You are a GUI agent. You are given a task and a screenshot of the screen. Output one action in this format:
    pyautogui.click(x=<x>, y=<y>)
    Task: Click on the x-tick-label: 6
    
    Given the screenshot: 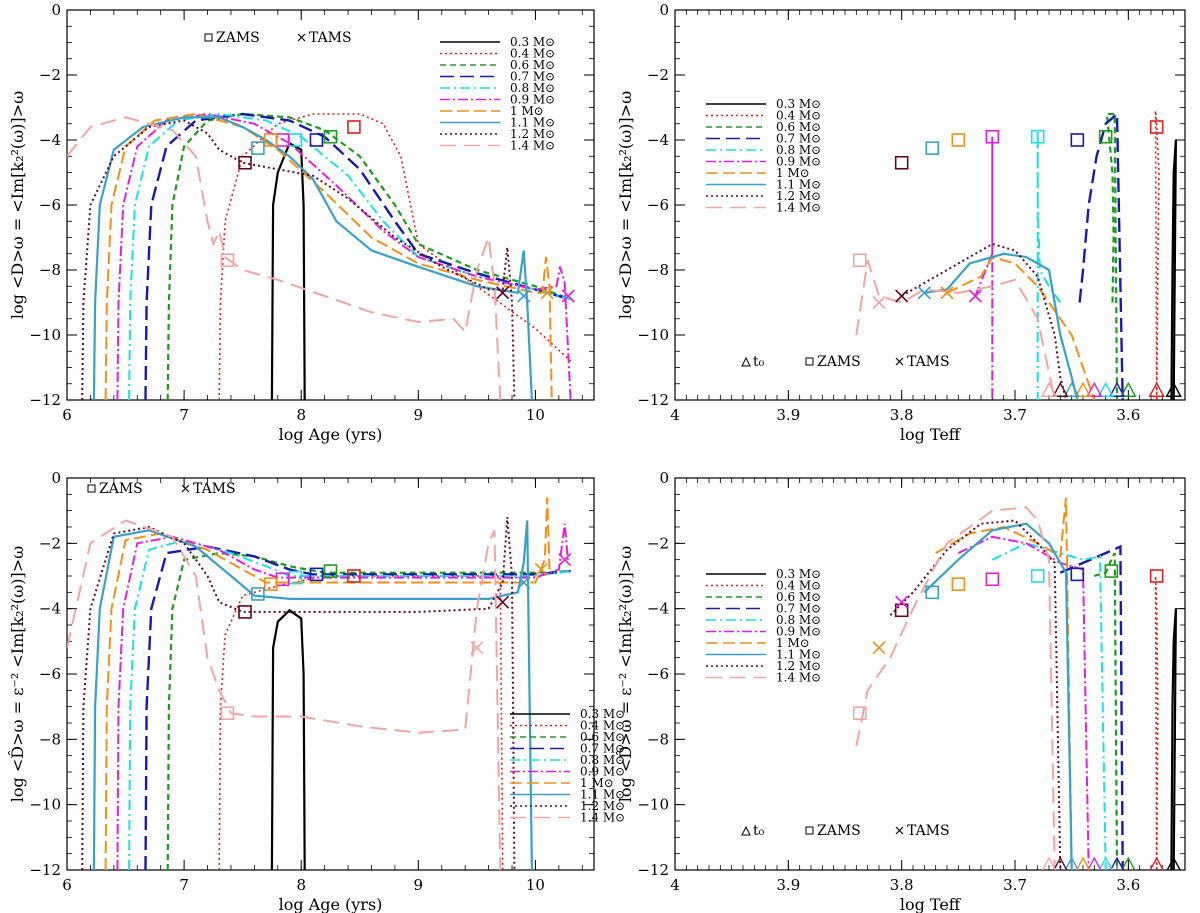 What is the action you would take?
    pyautogui.click(x=67, y=415)
    